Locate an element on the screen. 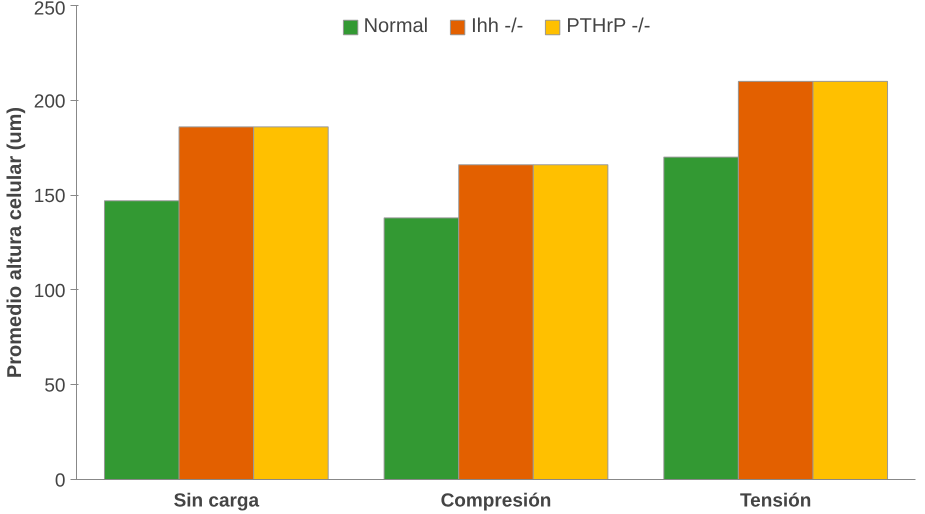 This screenshot has height=514, width=925. y-tick-label: 0 is located at coordinates (60, 481).